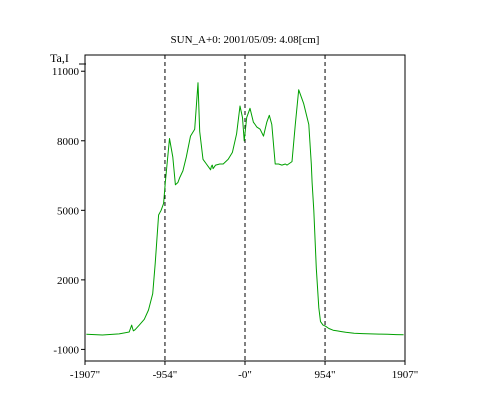 This screenshot has width=500, height=405. Describe the element at coordinates (59, 58) in the screenshot. I see `y-axis-label: Ta,I` at that location.